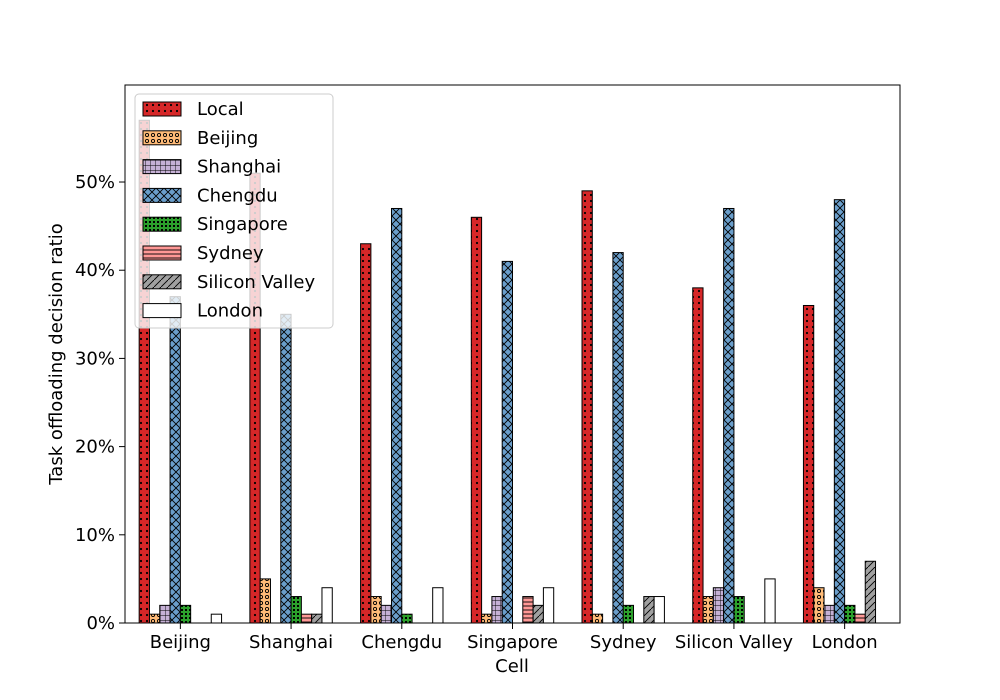 The image size is (1000, 700). What do you see at coordinates (438, 605) in the screenshot?
I see `bar-chengdu-london` at bounding box center [438, 605].